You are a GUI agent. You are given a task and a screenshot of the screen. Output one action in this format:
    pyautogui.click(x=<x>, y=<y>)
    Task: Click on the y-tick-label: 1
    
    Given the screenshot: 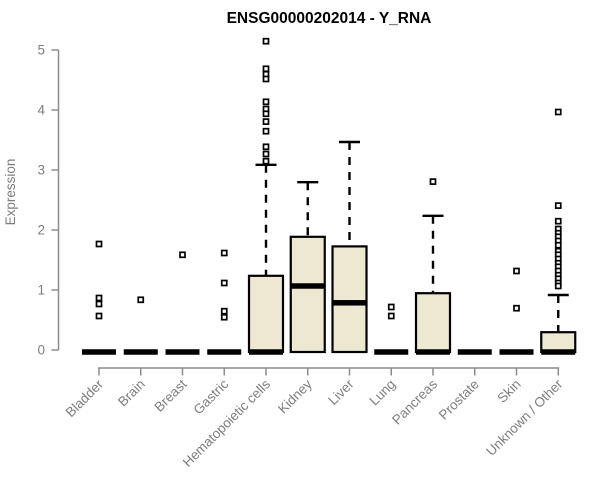 What is the action you would take?
    pyautogui.click(x=41, y=290)
    